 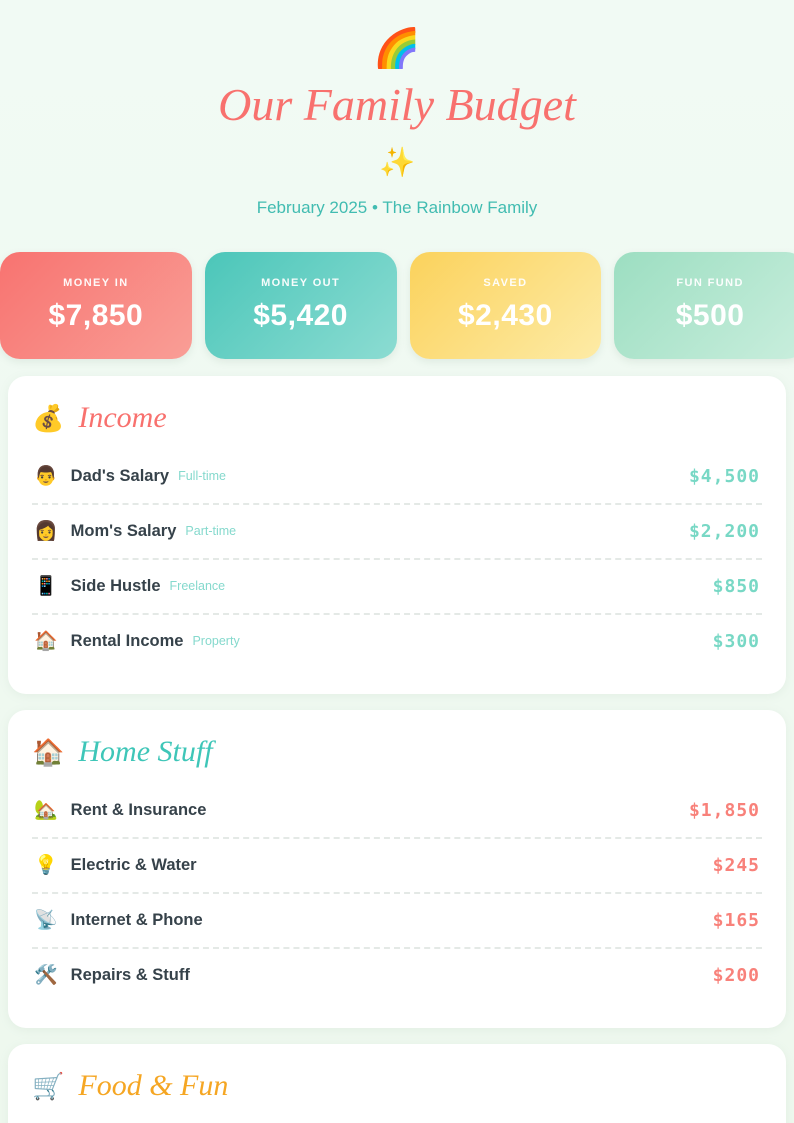 What do you see at coordinates (397, 975) in the screenshot?
I see `budget-row-repairs-stuff: 🛠️ Repairs & Stuff $200` at bounding box center [397, 975].